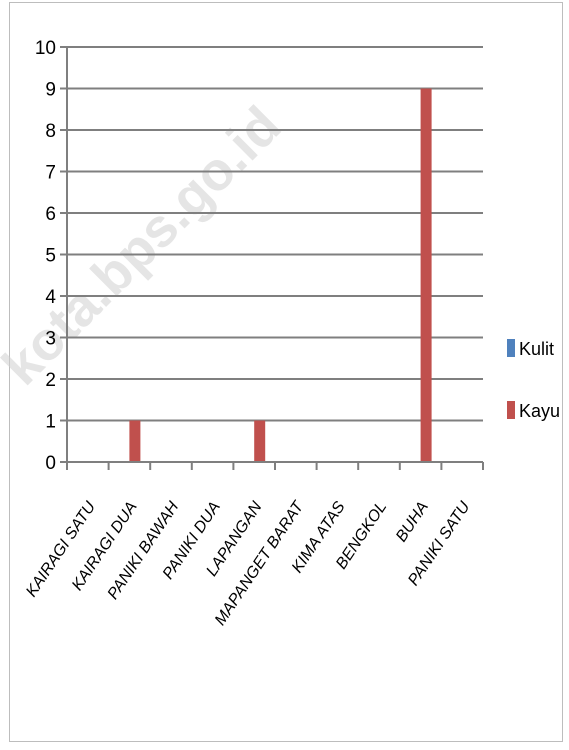 The height and width of the screenshot is (750, 569). I want to click on y-tick-label: 1, so click(50, 422).